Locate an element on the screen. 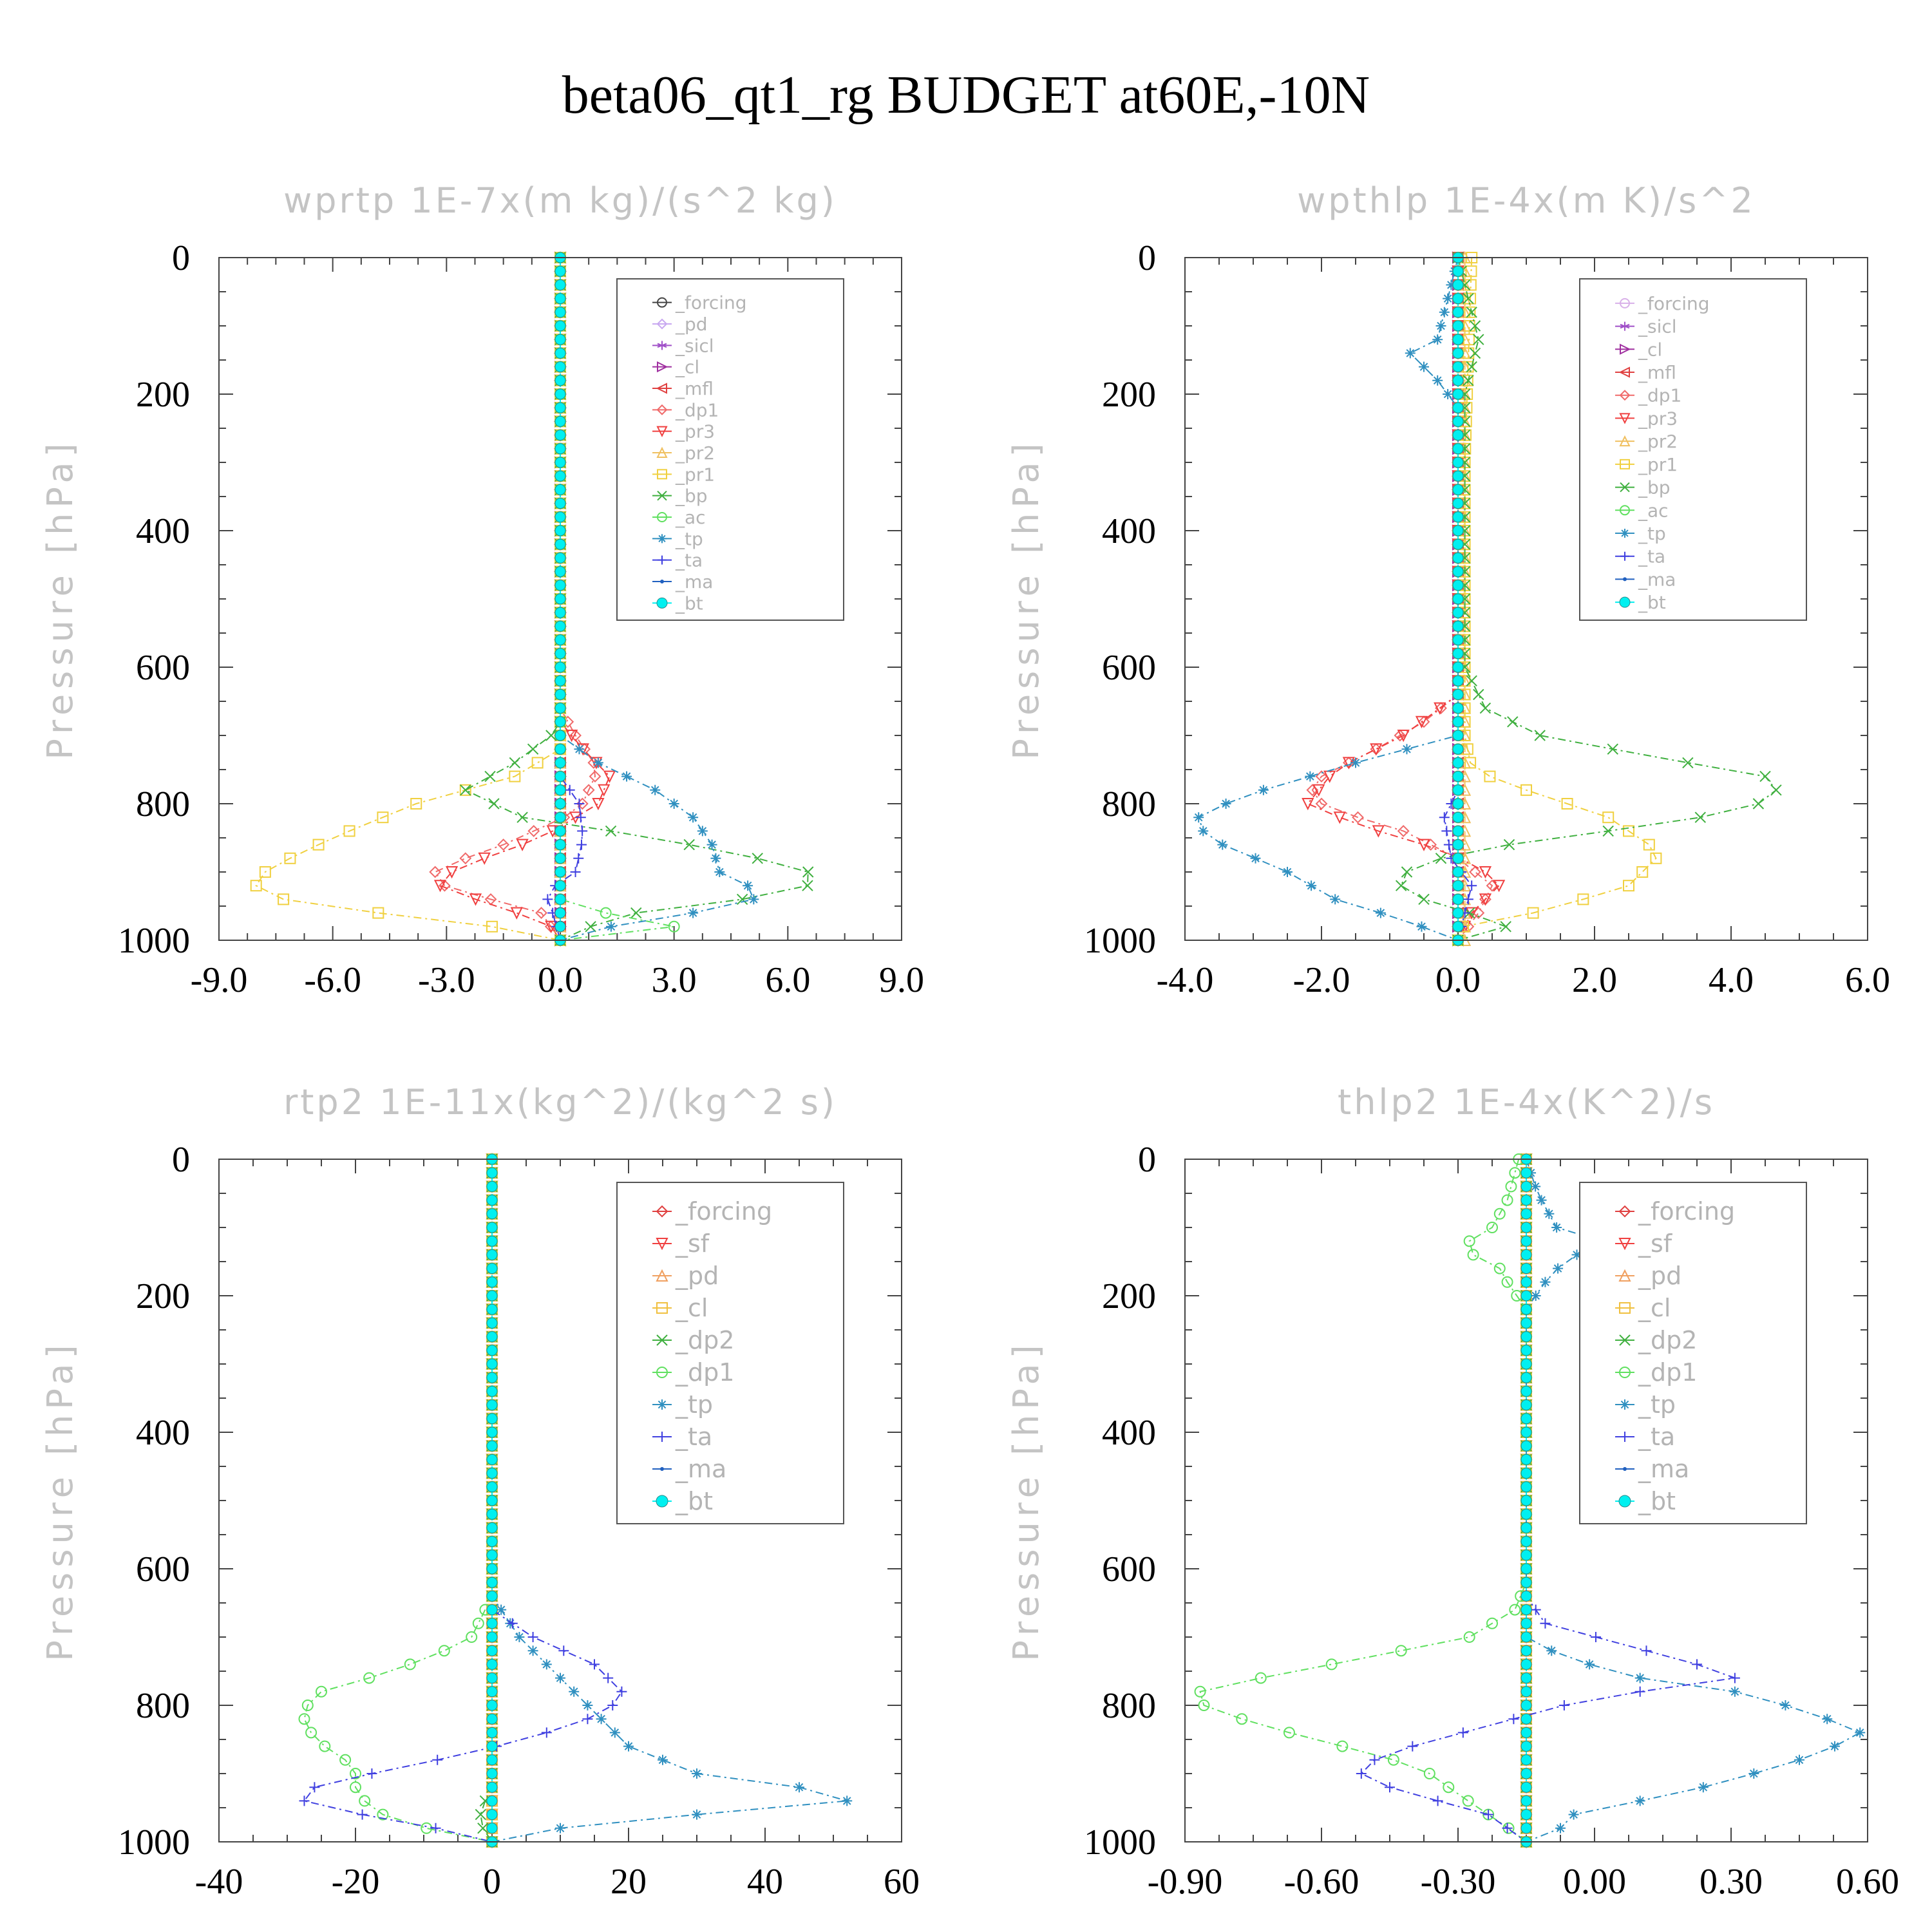 The height and width of the screenshot is (1932, 1932). legend-item: _dp1 is located at coordinates (685, 410).